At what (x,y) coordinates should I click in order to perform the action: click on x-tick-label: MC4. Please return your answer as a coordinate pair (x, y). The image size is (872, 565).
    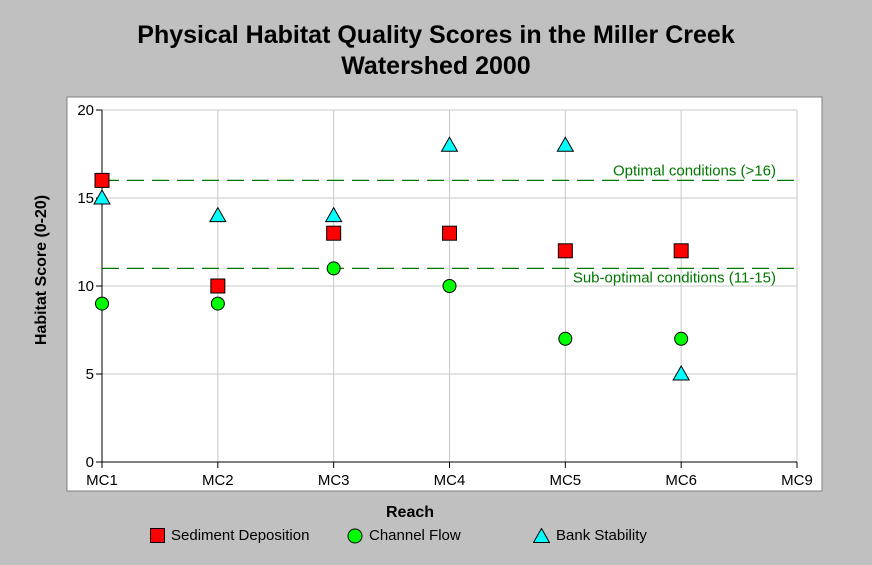
    Looking at the image, I should click on (450, 480).